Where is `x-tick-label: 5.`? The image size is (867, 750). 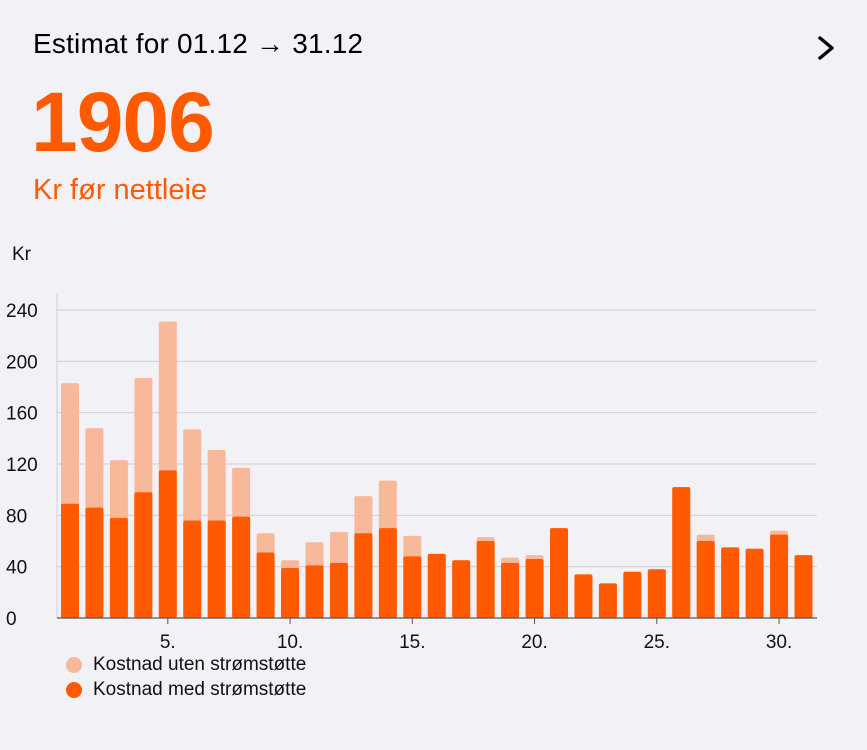 x-tick-label: 5. is located at coordinates (168, 641).